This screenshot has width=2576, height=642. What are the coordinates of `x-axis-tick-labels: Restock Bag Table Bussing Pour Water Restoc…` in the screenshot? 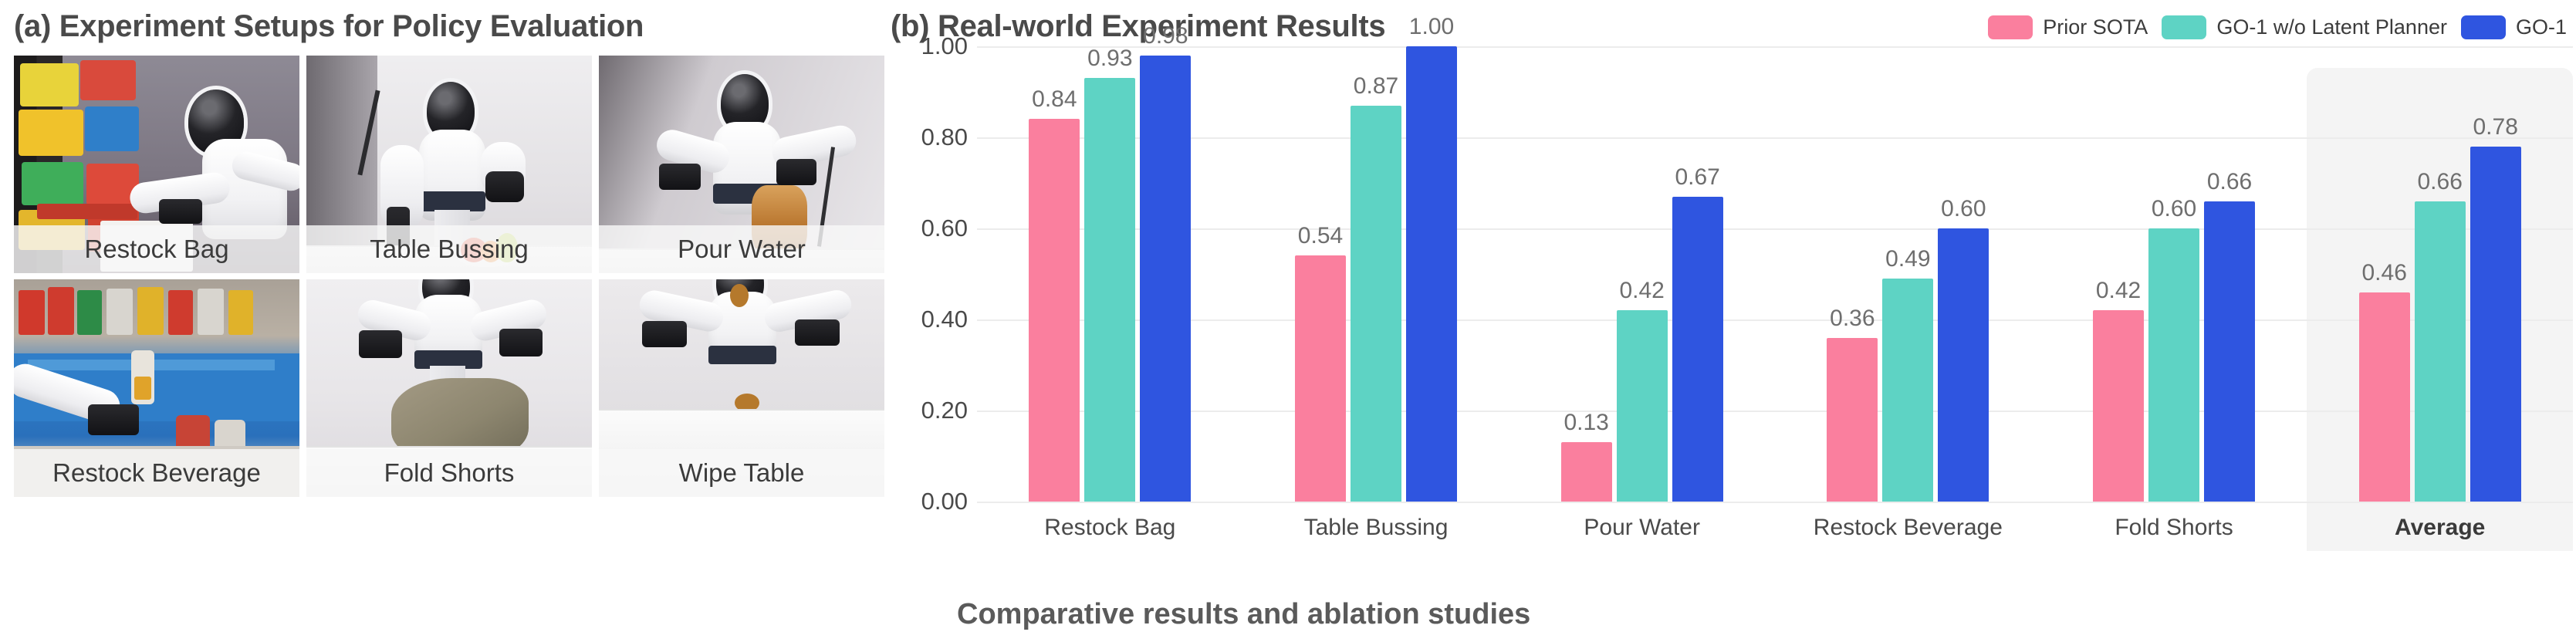 It's located at (1775, 527).